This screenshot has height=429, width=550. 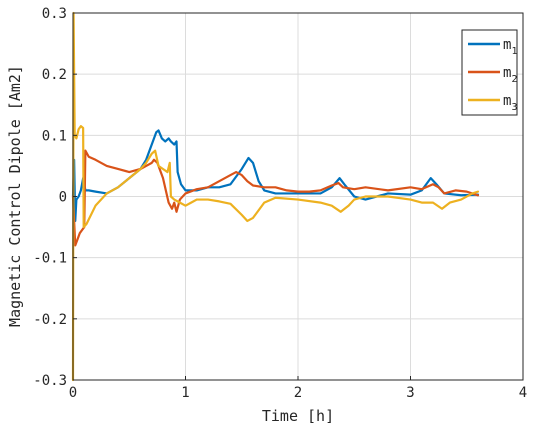 What do you see at coordinates (50, 259) in the screenshot?
I see `y-tick-label: -0.1` at bounding box center [50, 259].